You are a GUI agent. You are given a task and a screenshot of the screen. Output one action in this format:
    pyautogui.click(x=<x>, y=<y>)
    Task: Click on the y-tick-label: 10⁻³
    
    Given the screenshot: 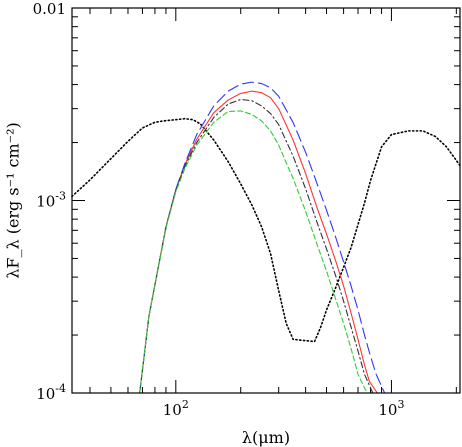 What is the action you would take?
    pyautogui.click(x=51, y=200)
    